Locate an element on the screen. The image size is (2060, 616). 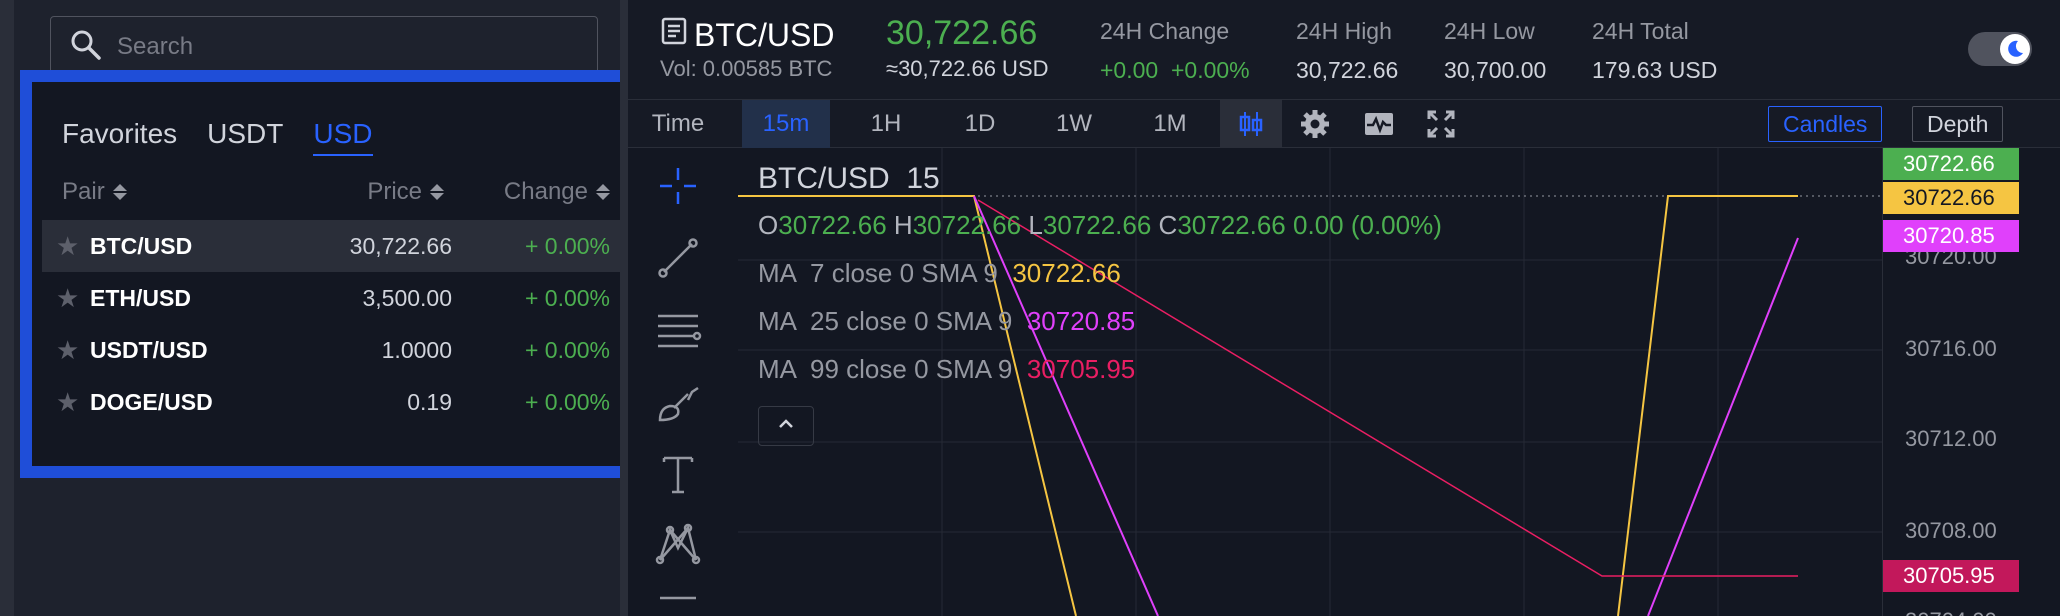
pair-symbol: ETH/USD is located at coordinates (140, 298).